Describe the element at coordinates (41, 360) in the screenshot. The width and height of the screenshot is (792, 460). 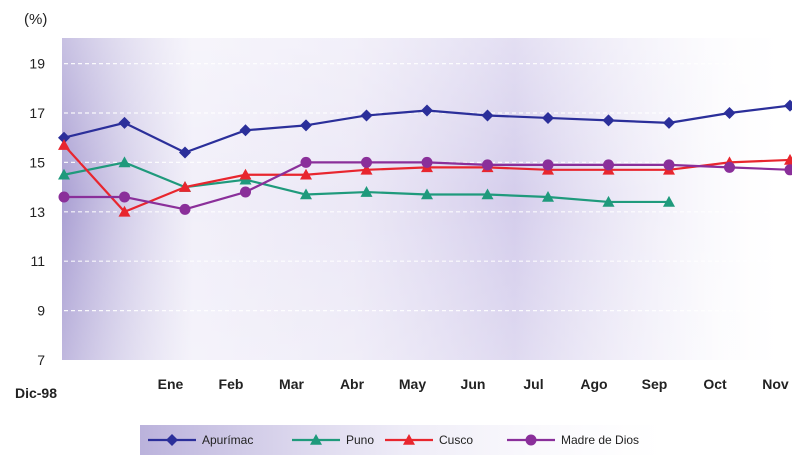
I see `y-tick-label: 7` at that location.